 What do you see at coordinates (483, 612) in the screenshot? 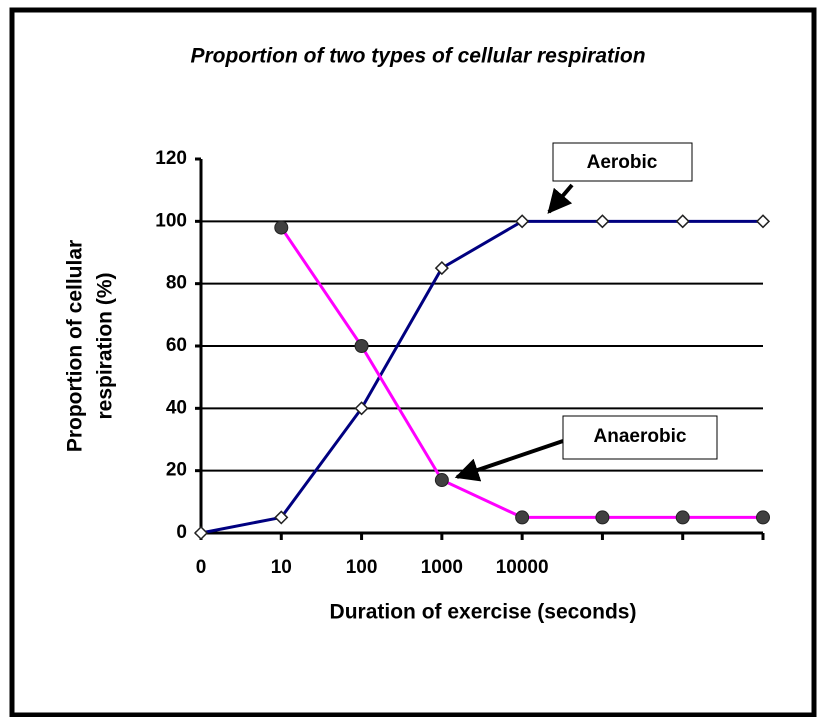
I see `x-axis-label: Duration of exercise (seconds)` at bounding box center [483, 612].